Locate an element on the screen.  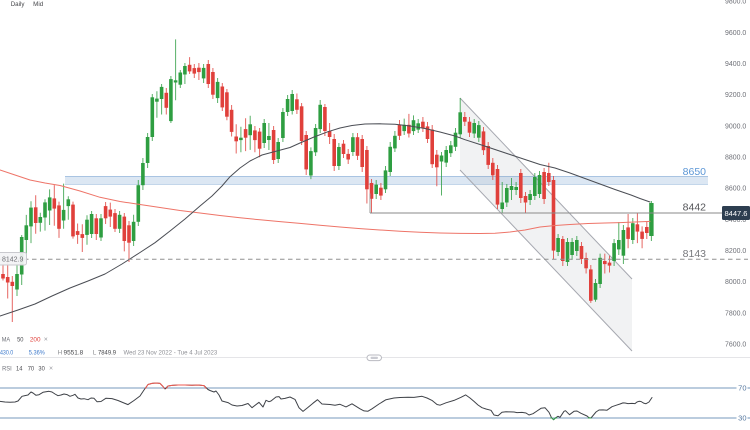
svg-text: Daily is located at coordinates (18, 4).